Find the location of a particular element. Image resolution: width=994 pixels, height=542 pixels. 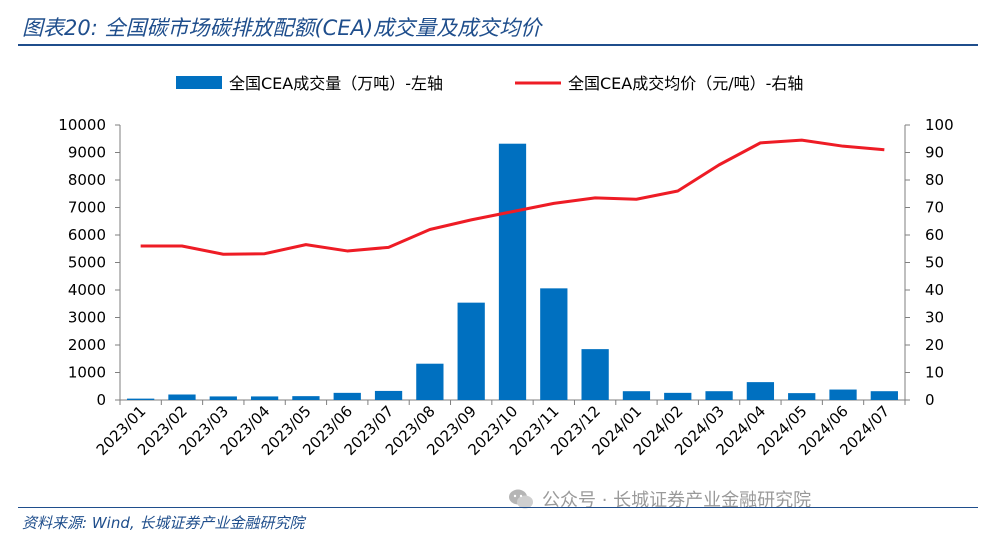

left-tick-label: 7000 is located at coordinates (87, 208).